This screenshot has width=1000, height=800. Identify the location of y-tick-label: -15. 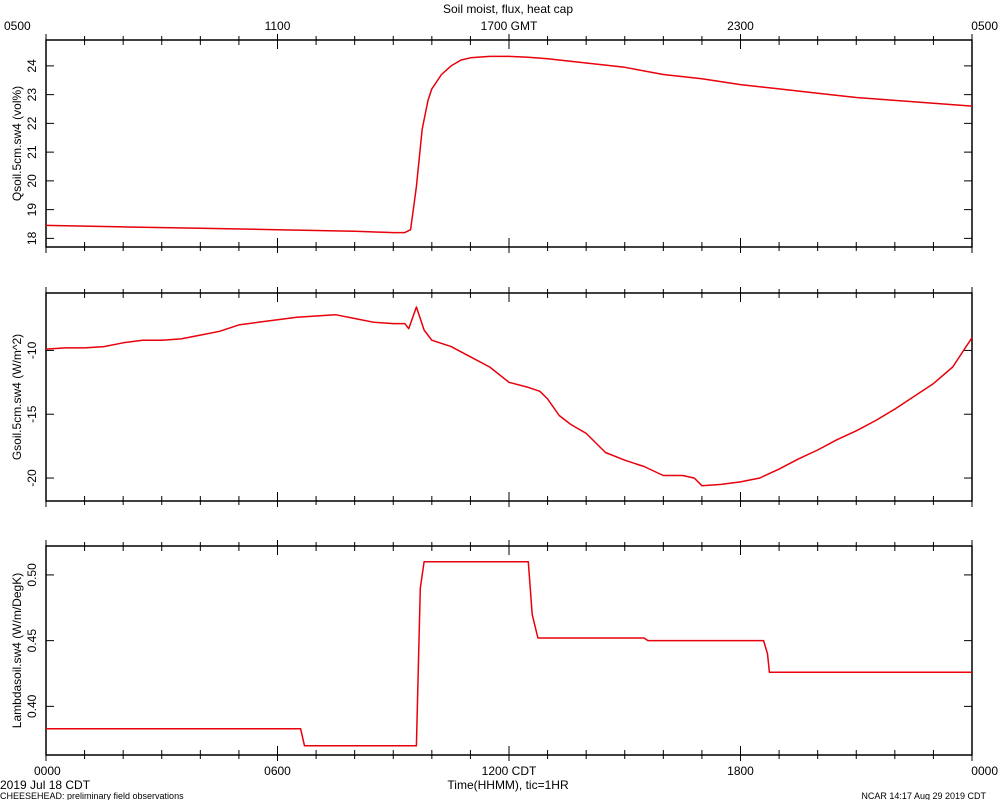
(32, 414).